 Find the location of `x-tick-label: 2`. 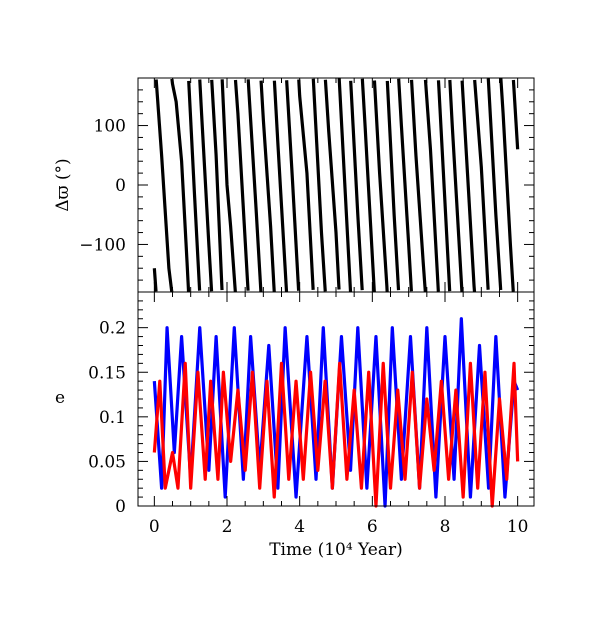

x-tick-label: 2 is located at coordinates (227, 527).